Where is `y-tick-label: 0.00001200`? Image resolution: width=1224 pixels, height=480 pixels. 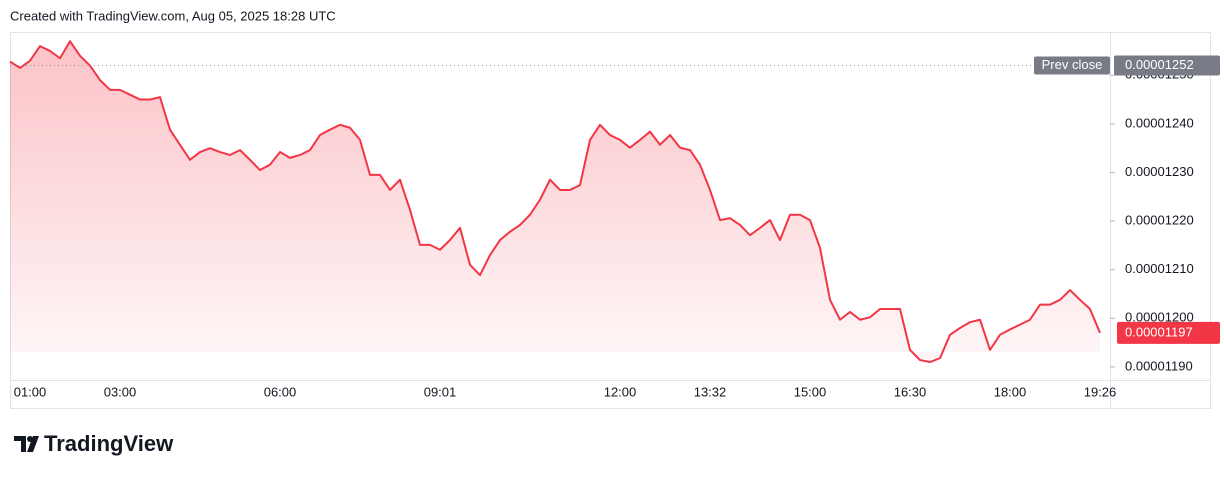
y-tick-label: 0.00001200 is located at coordinates (1159, 317).